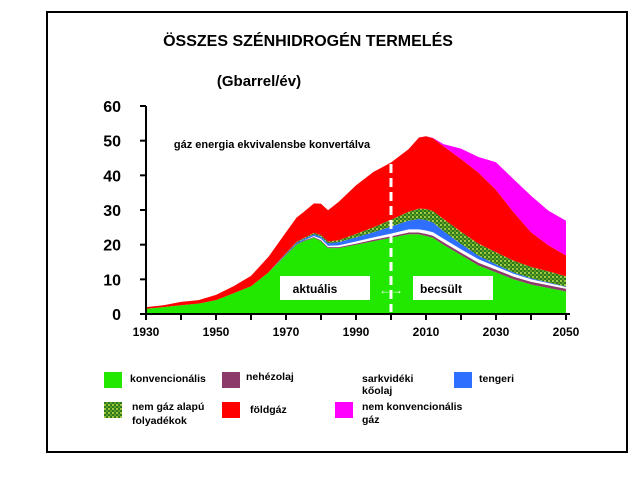 This screenshot has height=481, width=644. Describe the element at coordinates (286, 332) in the screenshot. I see `x-tick-label: 1970` at that location.